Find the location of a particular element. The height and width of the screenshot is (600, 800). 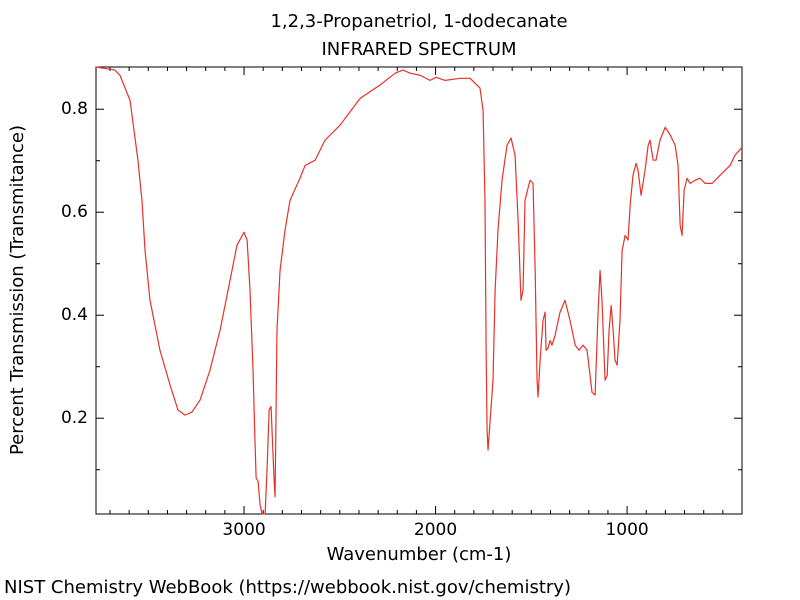

x-axis-label: Wavenumber (cm-1) is located at coordinates (419, 554).